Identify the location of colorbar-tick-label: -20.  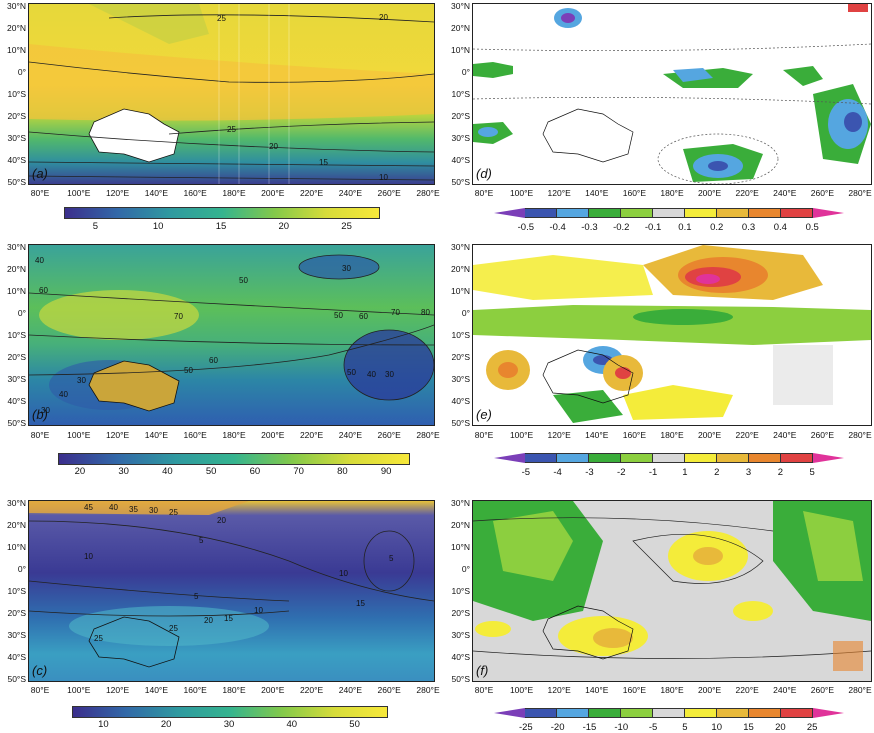
(557, 727).